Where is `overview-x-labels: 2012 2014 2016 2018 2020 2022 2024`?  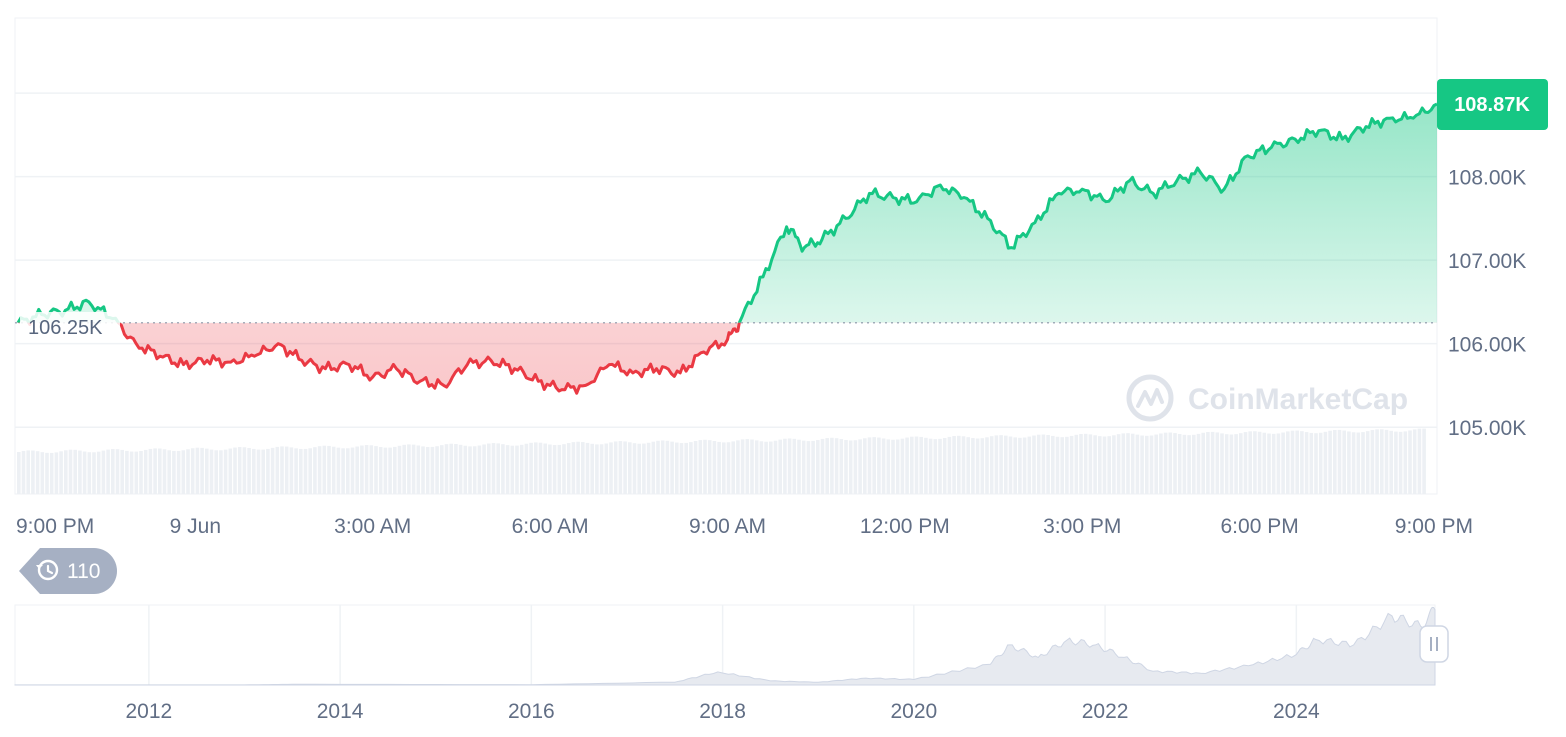
overview-x-labels: 2012 2014 2016 2018 2020 2022 2024 is located at coordinates (723, 711).